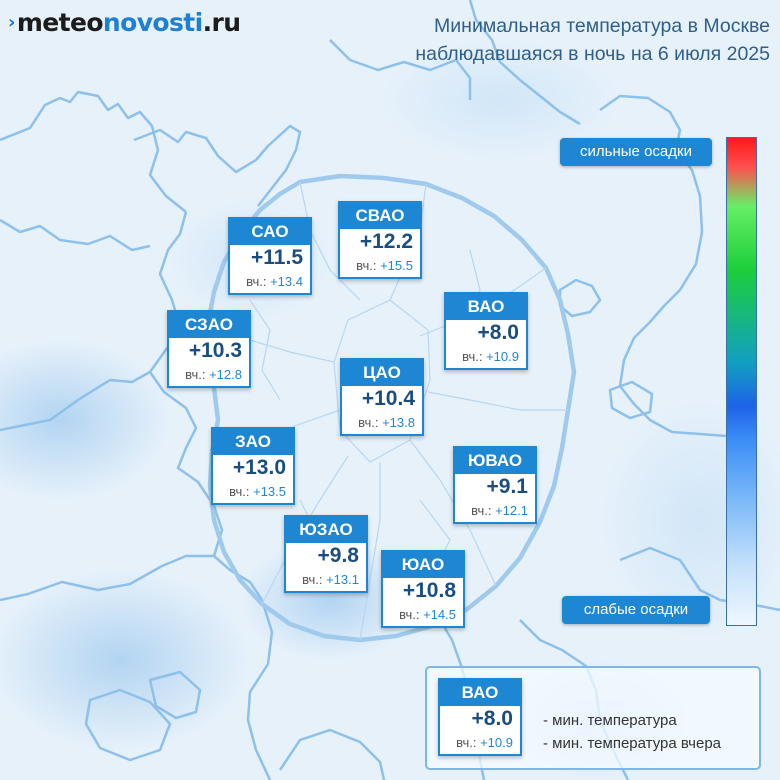  I want to click on yesterday-temp: вч.: +12.8, so click(209, 375).